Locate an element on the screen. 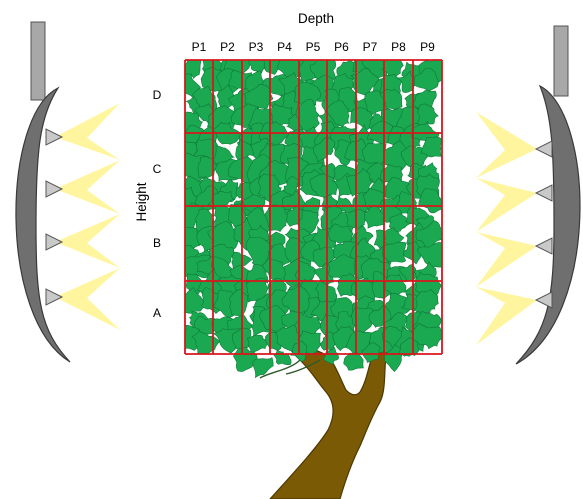  column-label-p1: P1 is located at coordinates (199, 47).